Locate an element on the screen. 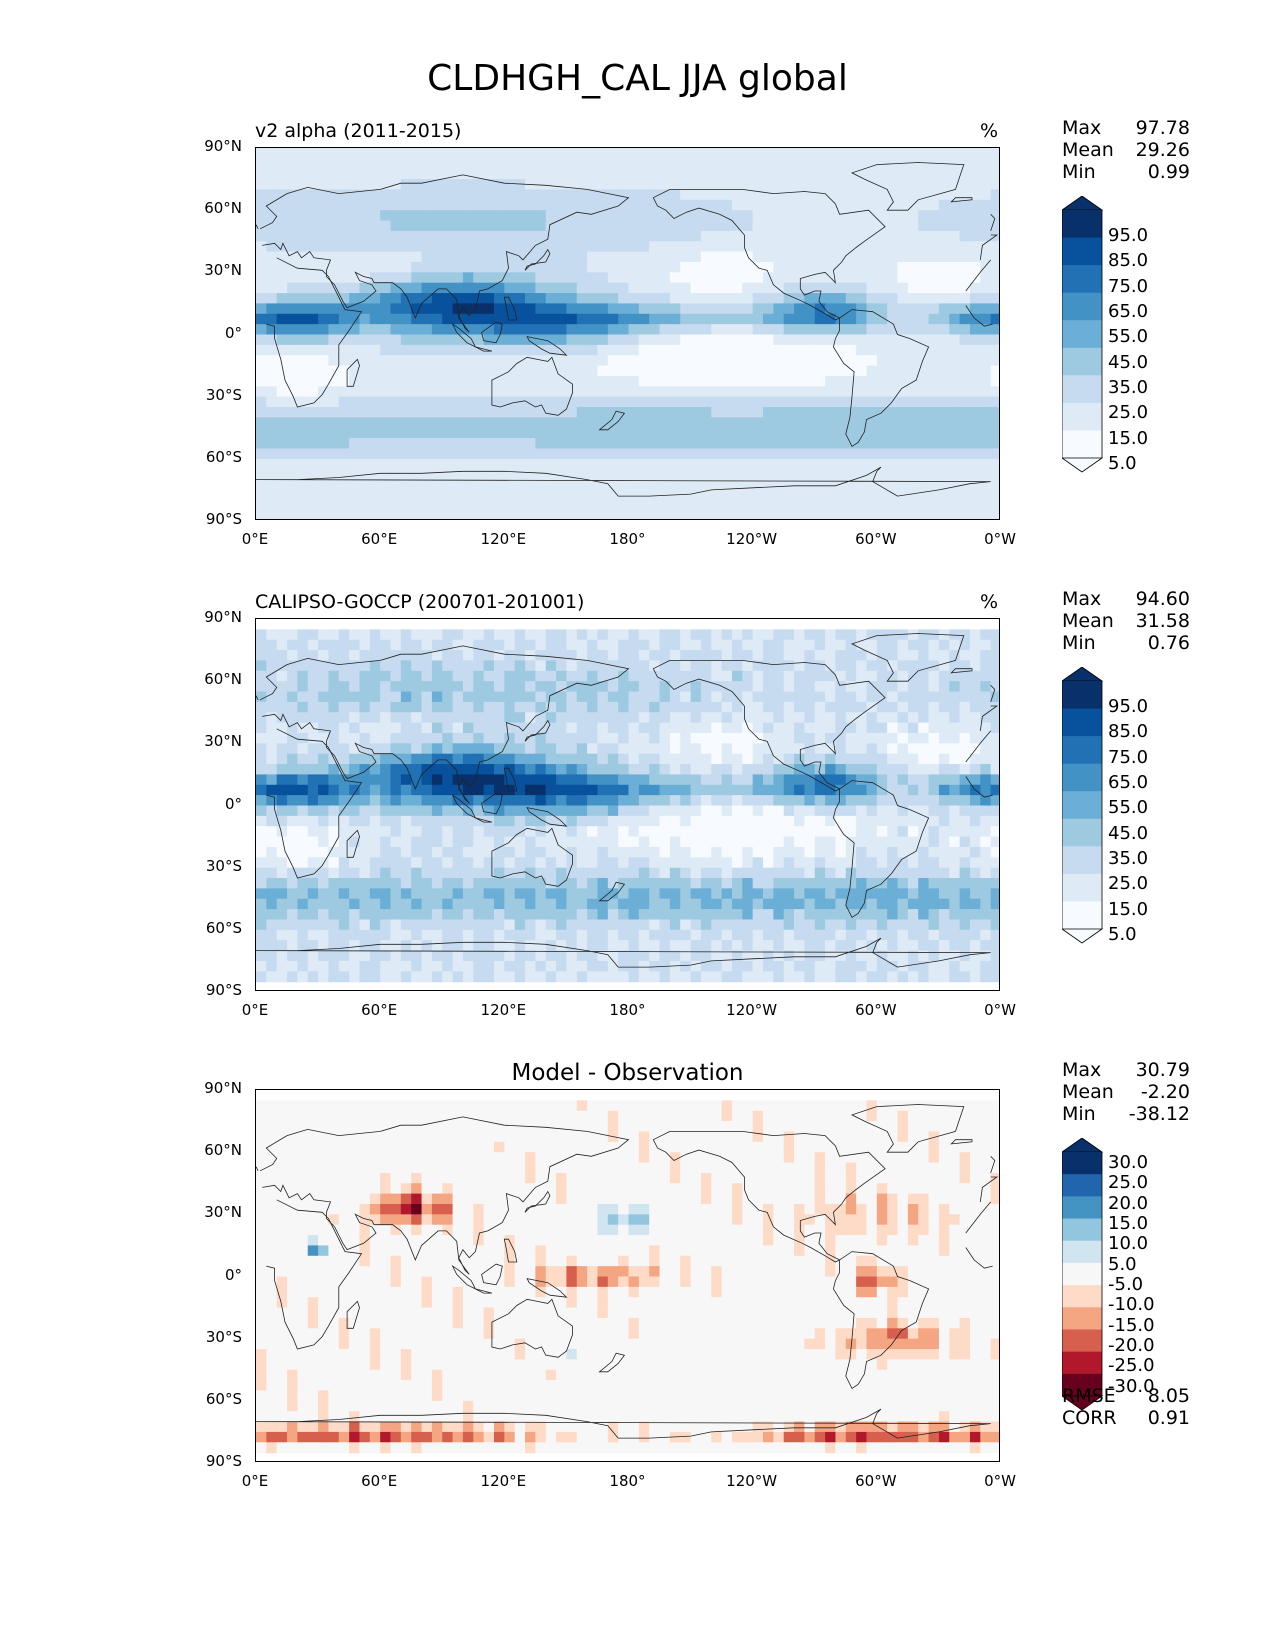 Image resolution: width=1275 pixels, height=1650 pixels. colorbar-tick-label: 5.0 is located at coordinates (1122, 934).